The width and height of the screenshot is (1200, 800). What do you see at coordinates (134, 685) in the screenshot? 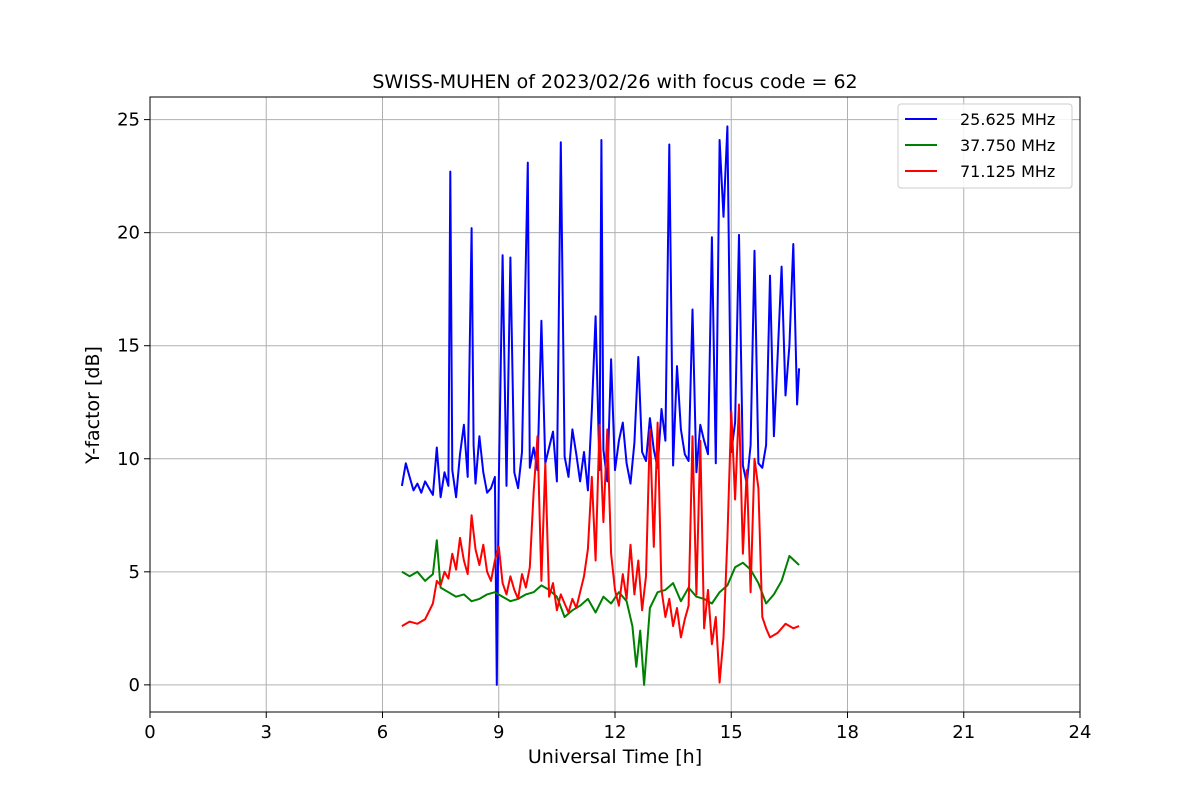
I see `y-tick-label: 0` at bounding box center [134, 685].